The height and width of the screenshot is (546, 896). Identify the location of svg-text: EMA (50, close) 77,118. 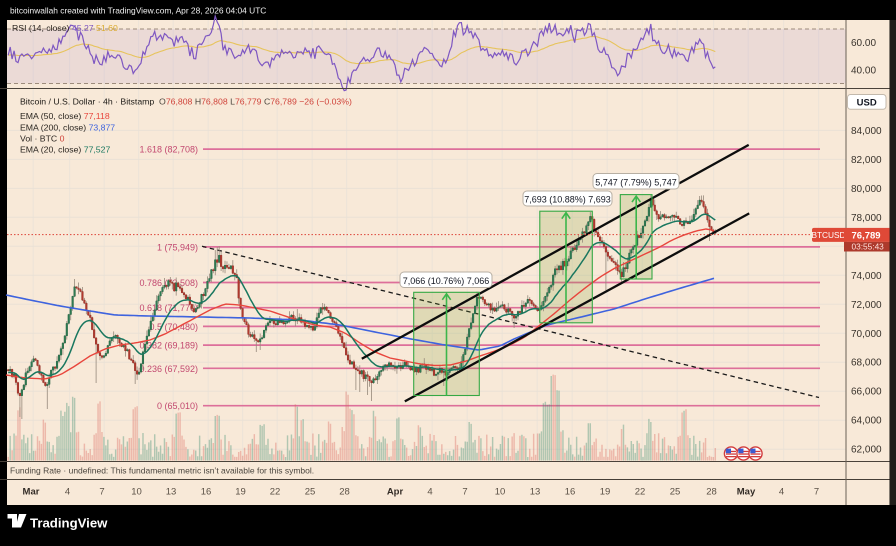
(65, 116).